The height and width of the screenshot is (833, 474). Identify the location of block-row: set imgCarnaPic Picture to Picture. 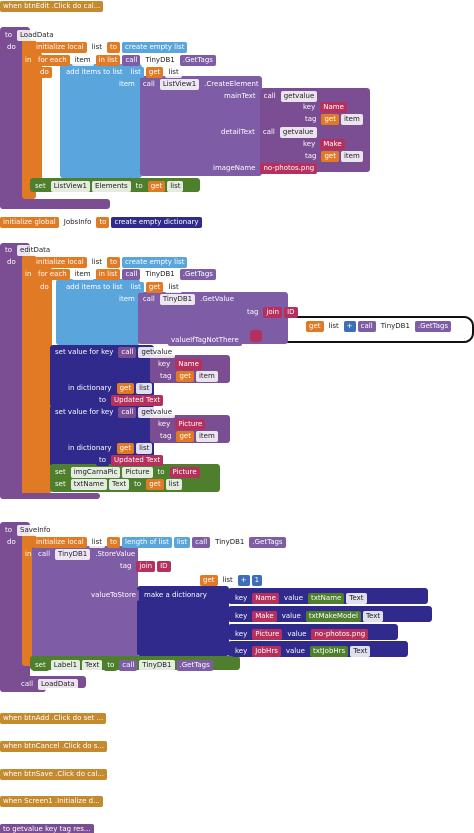
(126, 472).